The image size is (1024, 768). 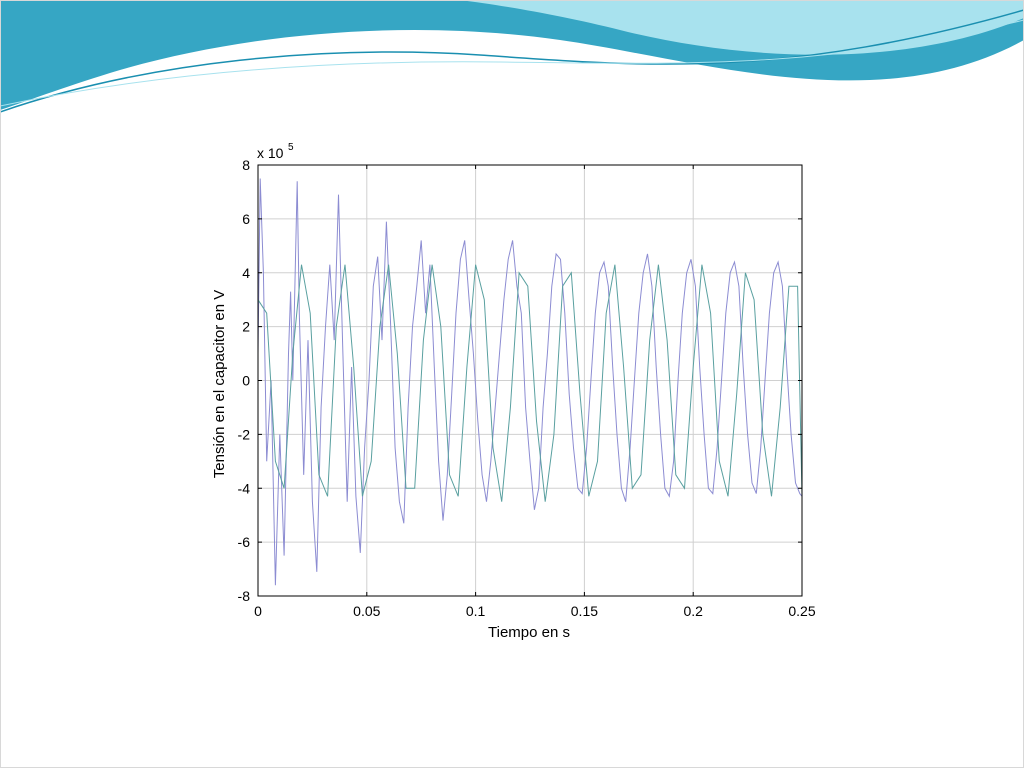 What do you see at coordinates (693, 611) in the screenshot?
I see `x-tick-label: 0.2` at bounding box center [693, 611].